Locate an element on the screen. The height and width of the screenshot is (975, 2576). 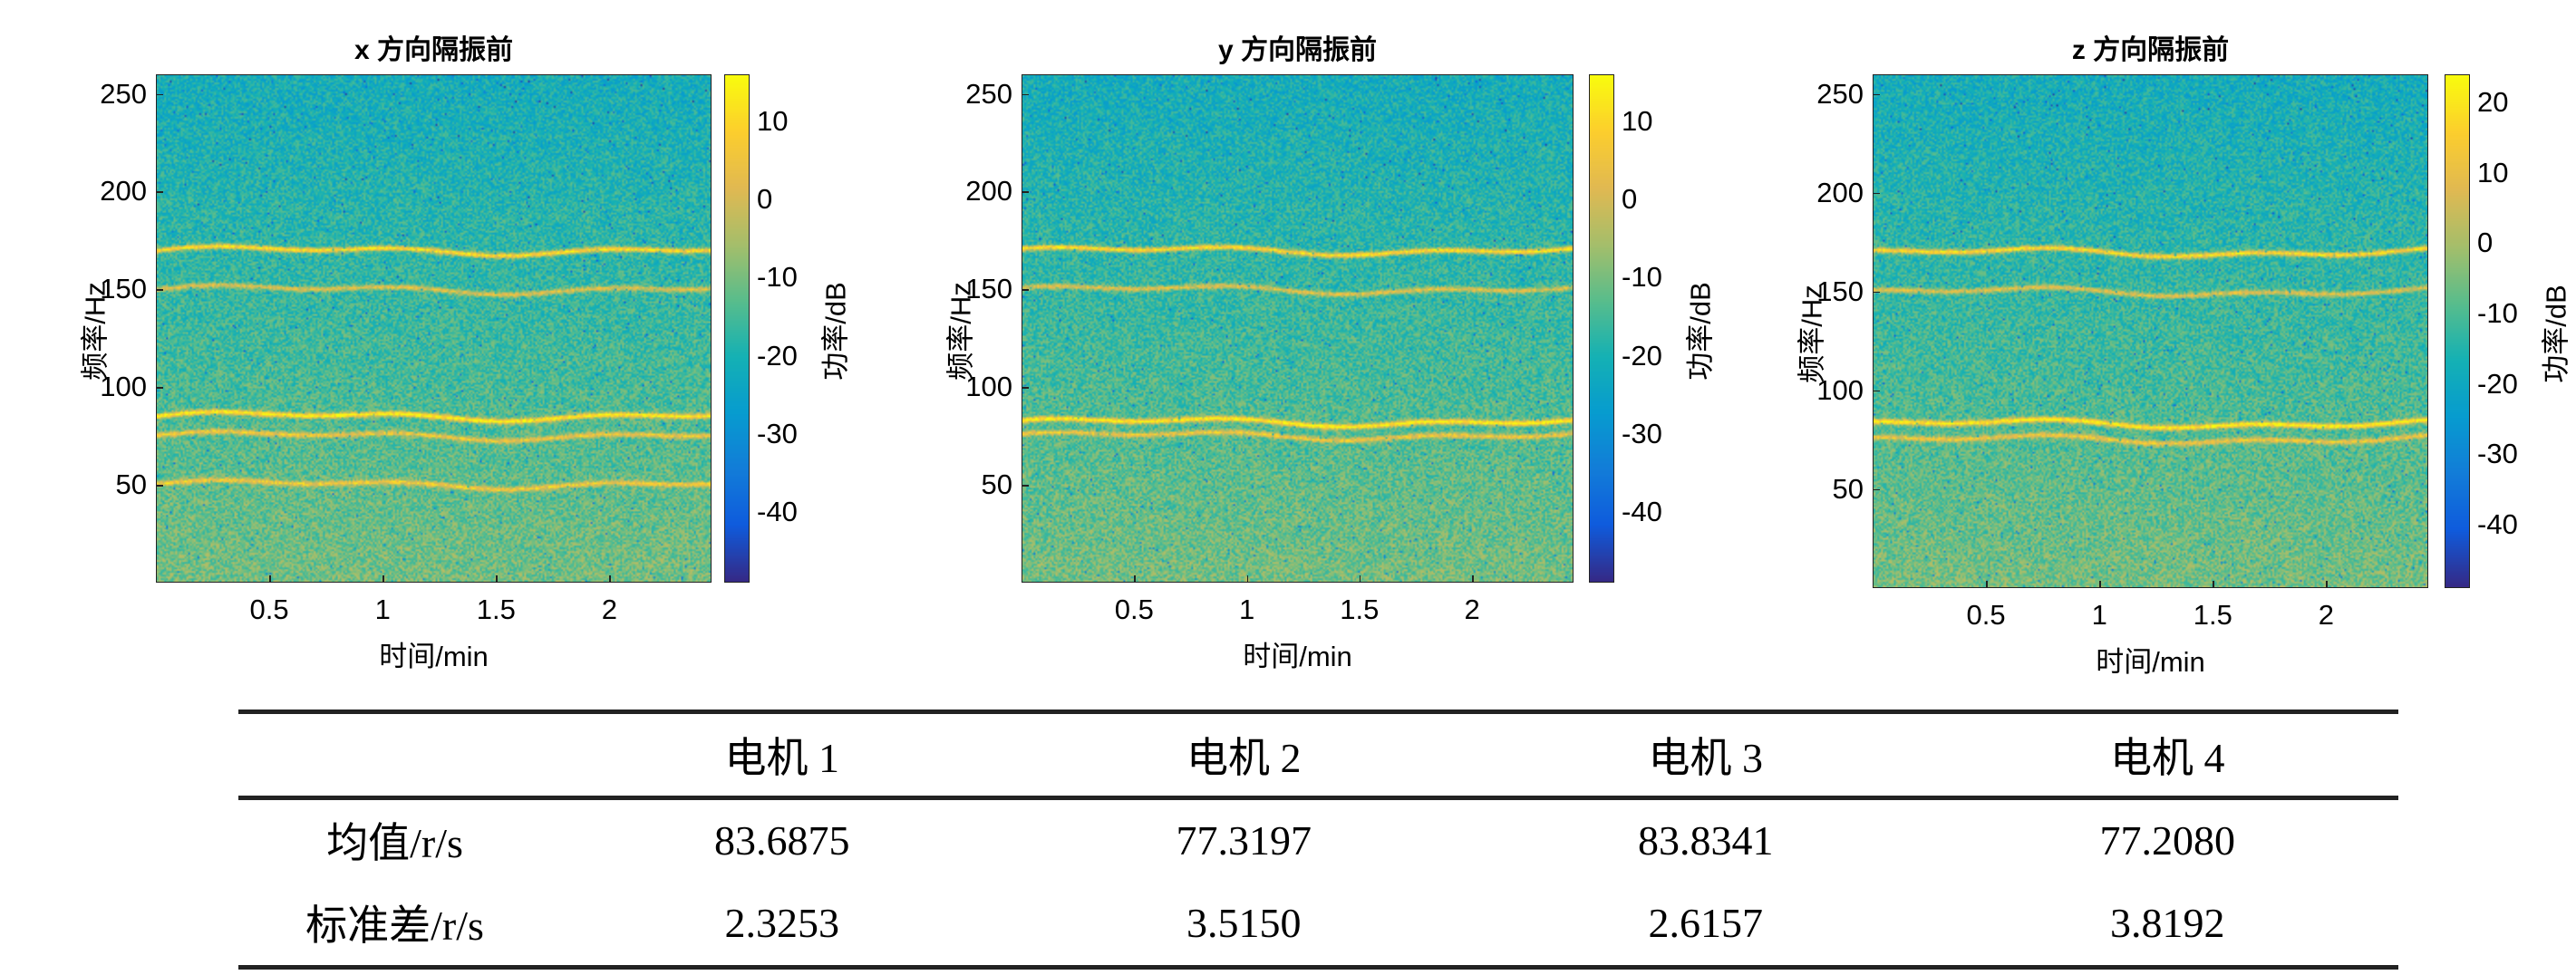
table-header-cell: 电机 2 is located at coordinates (1244, 755).